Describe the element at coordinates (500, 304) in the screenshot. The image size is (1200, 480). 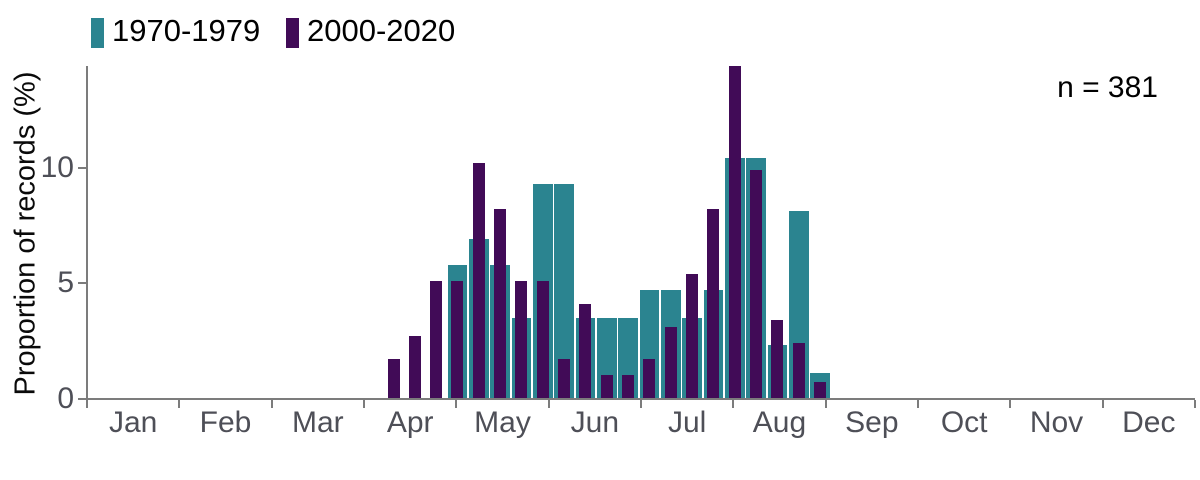
I see `bar-2000-2020-may15` at that location.